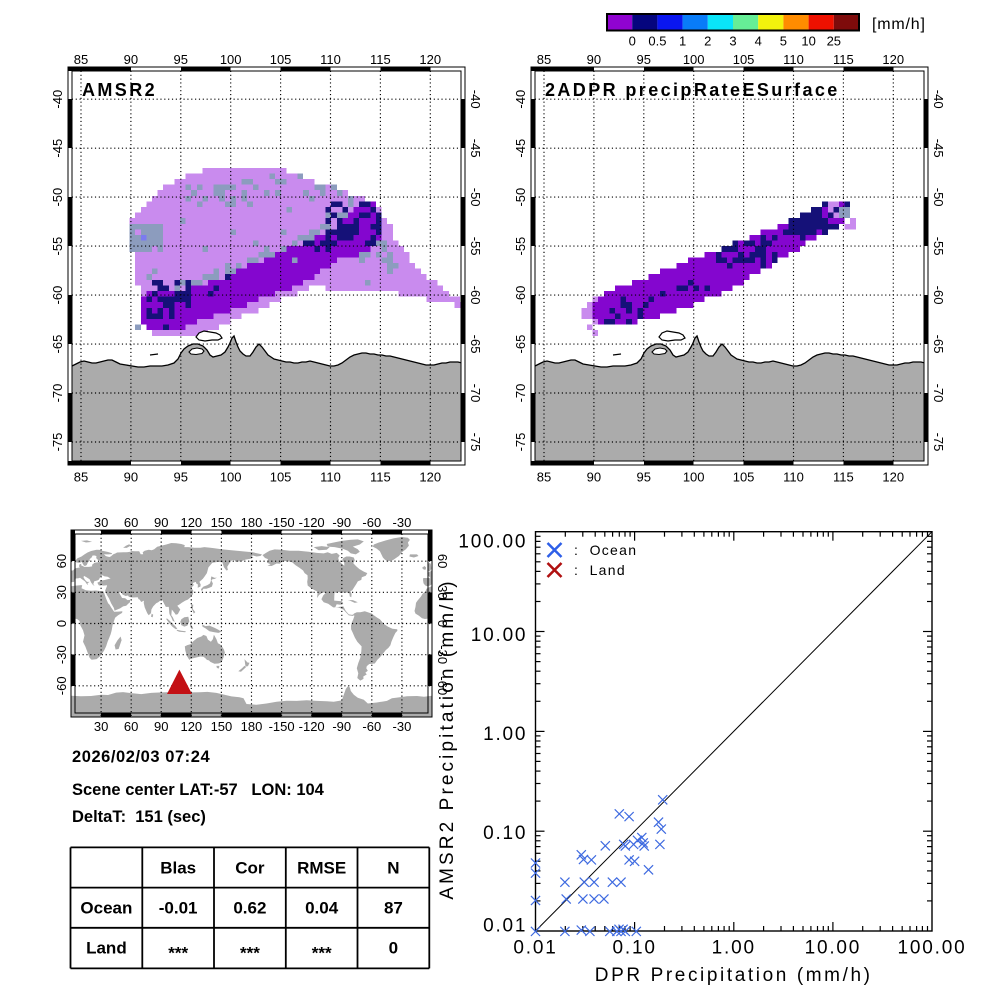 The height and width of the screenshot is (1000, 1000). What do you see at coordinates (312, 726) in the screenshot?
I see `svg-text: -120` at bounding box center [312, 726].